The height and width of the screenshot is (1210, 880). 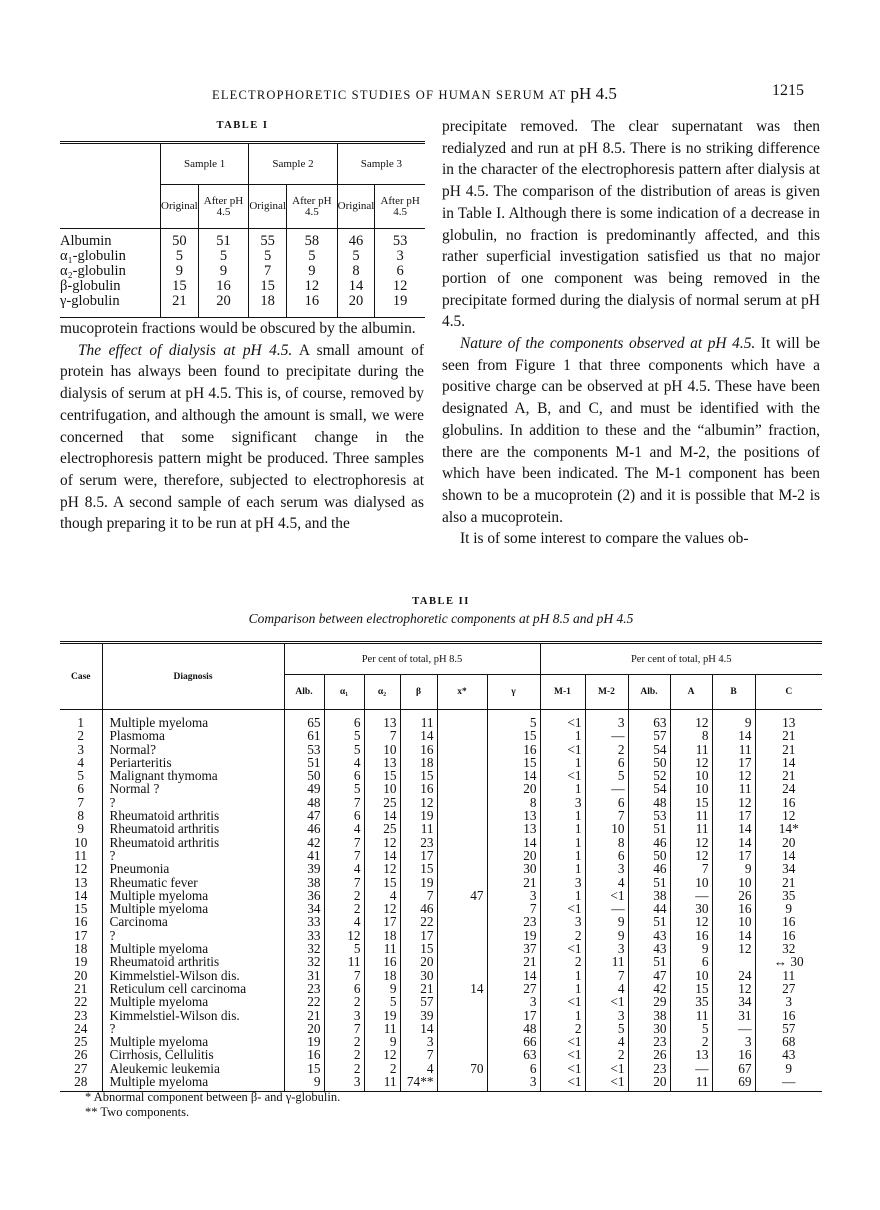 What do you see at coordinates (513, 1041) in the screenshot?
I see `table-2-cell: 66` at bounding box center [513, 1041].